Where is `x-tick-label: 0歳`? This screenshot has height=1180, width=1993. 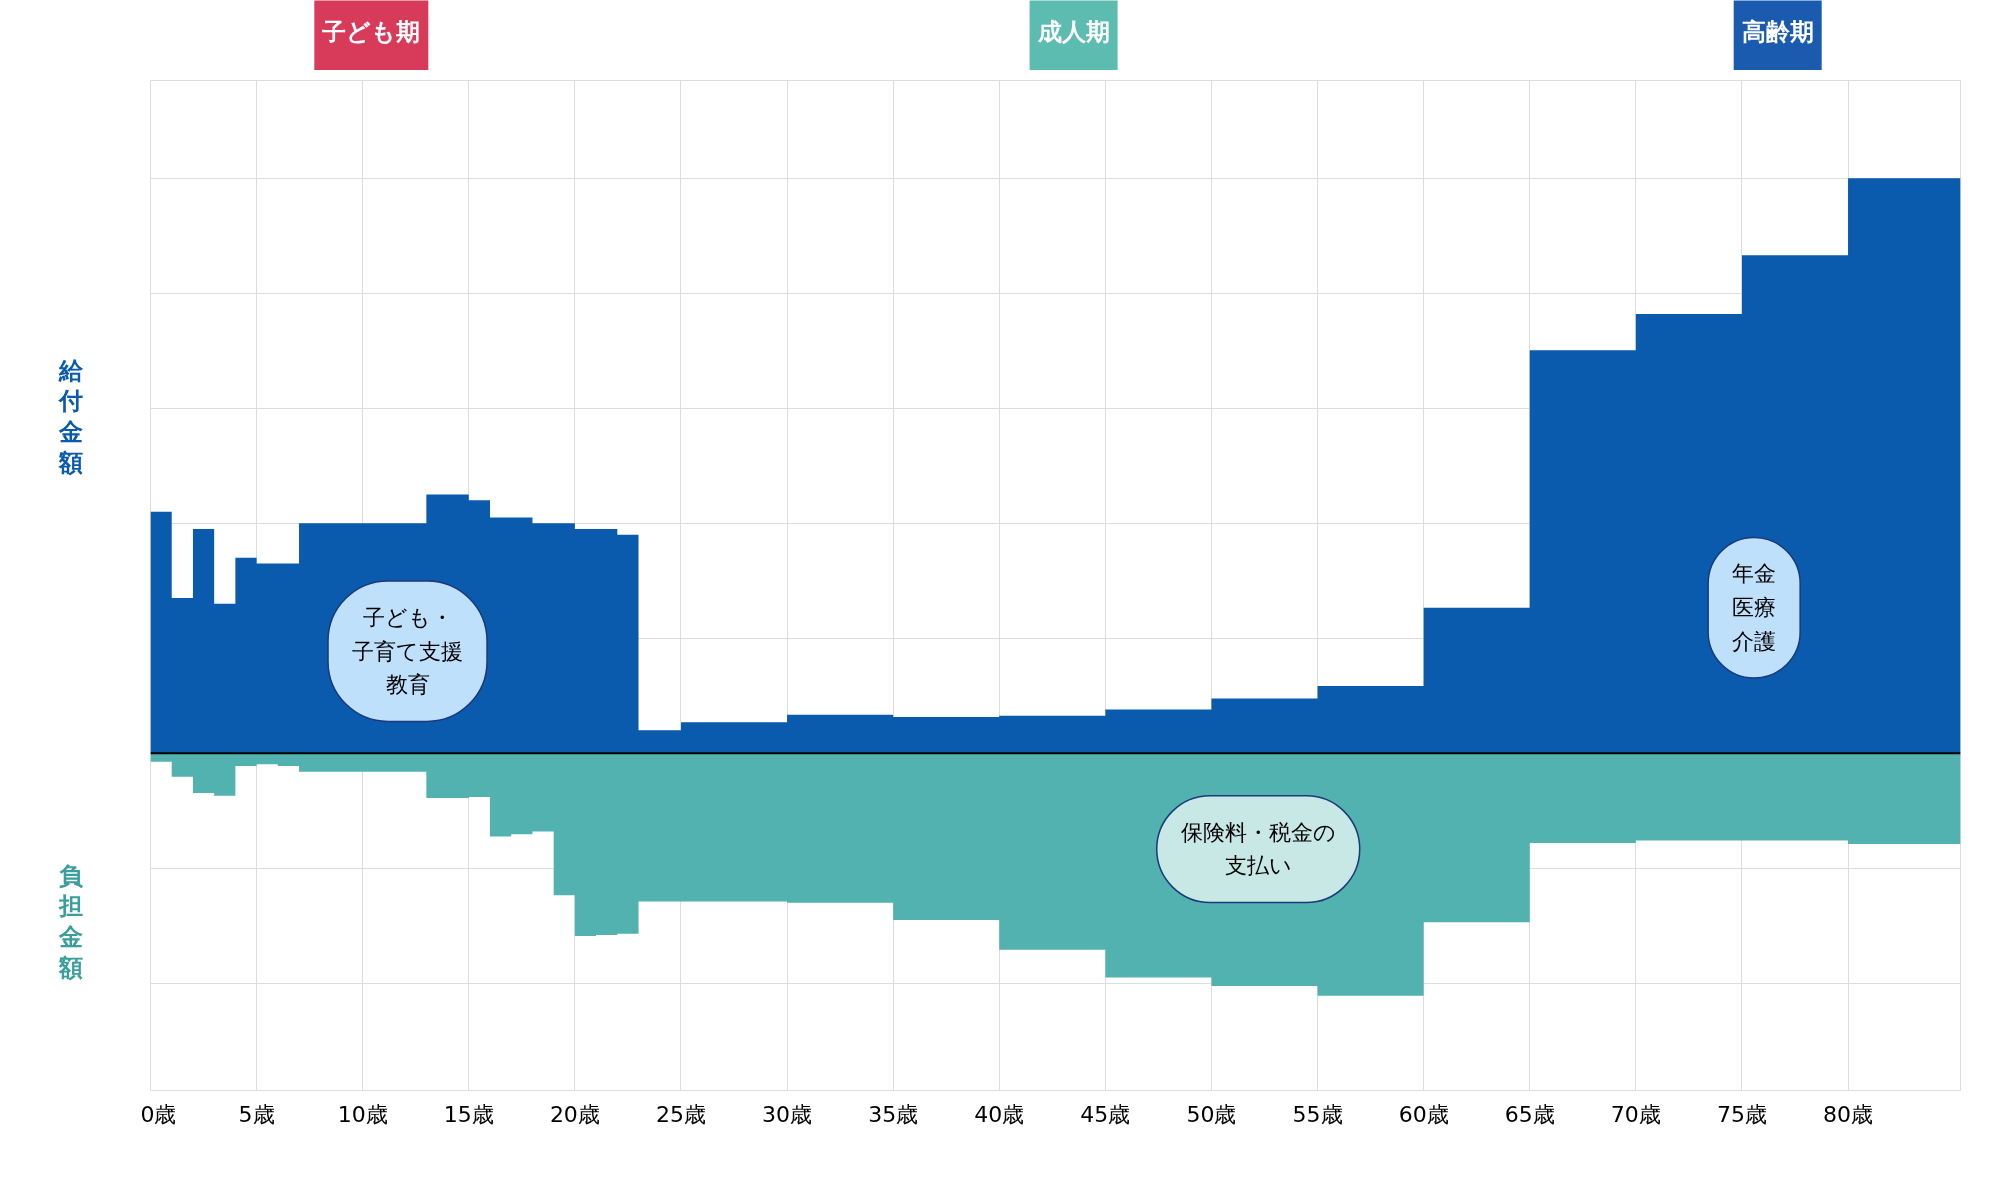
x-tick-label: 0歳 is located at coordinates (158, 1114).